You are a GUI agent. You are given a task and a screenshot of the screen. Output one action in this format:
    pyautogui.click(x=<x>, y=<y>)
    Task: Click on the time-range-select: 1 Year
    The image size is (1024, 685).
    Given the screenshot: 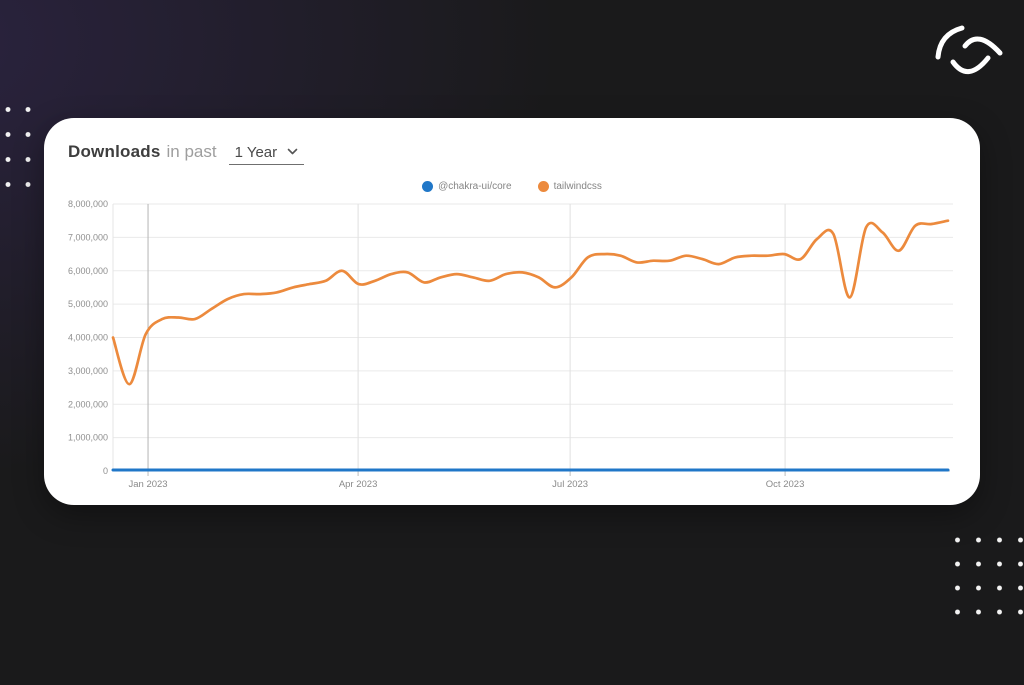 What is the action you would take?
    pyautogui.click(x=266, y=154)
    